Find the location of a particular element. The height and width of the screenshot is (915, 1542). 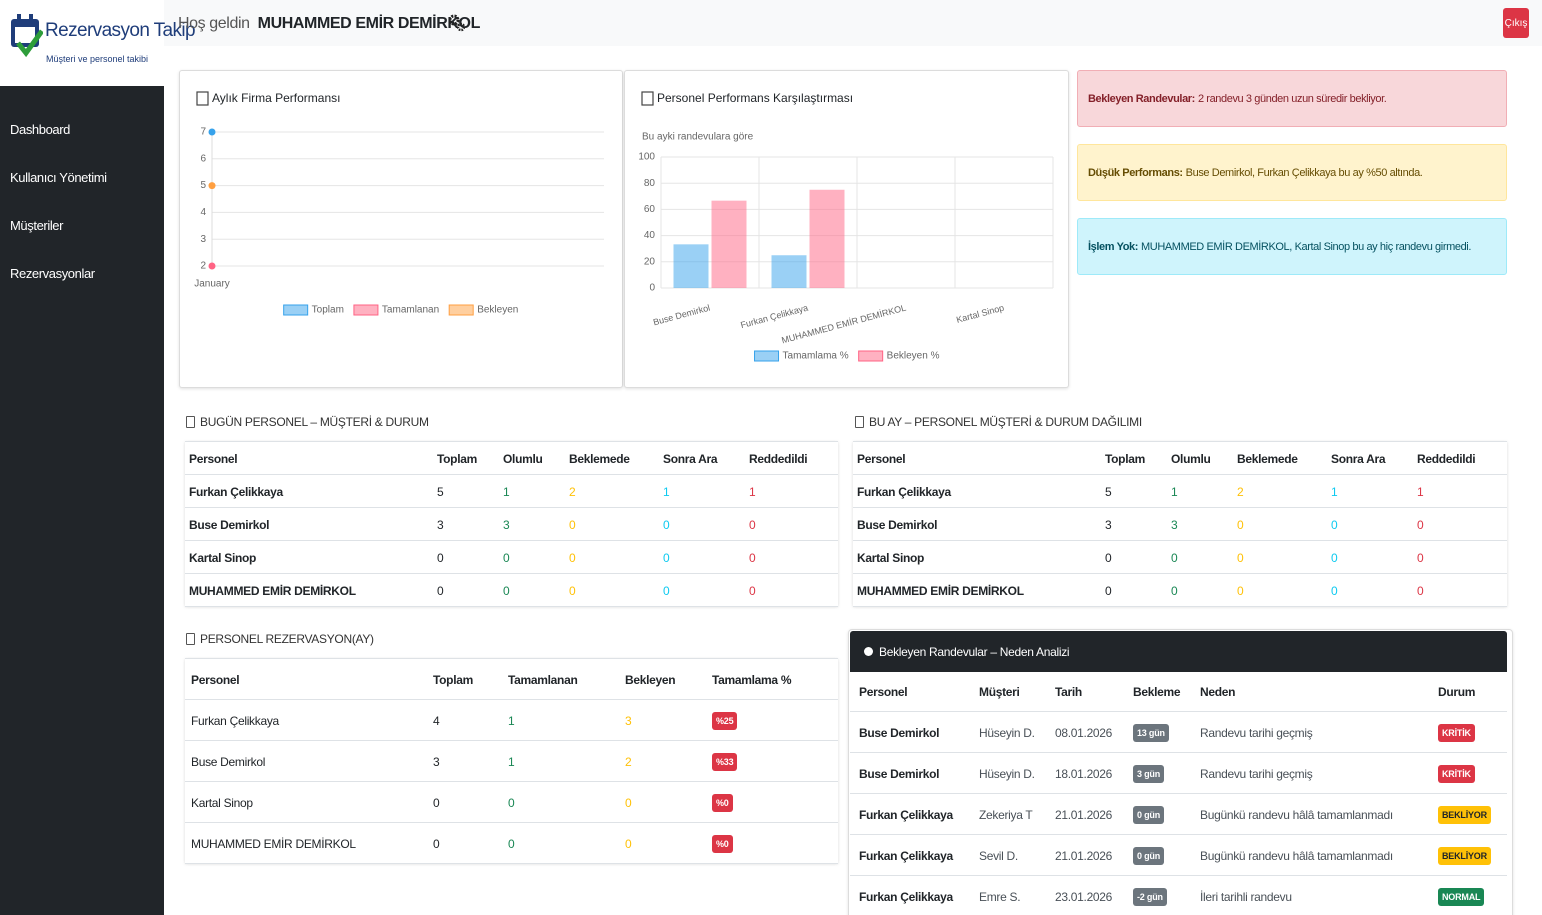

nav-link: Rezervasyonlar is located at coordinates (52, 273).